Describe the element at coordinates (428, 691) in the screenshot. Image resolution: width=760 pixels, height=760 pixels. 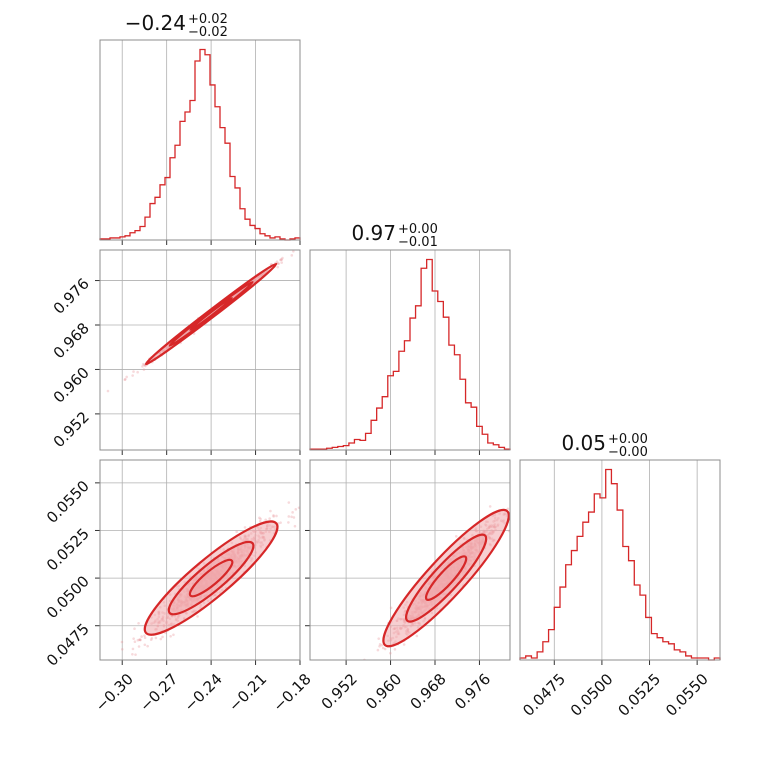
I see `x-tick-label: 0.968` at that location.